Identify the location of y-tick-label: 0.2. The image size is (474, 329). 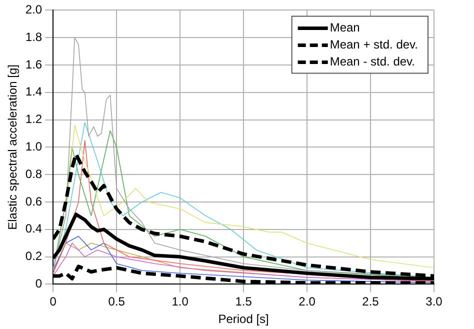
(33, 256).